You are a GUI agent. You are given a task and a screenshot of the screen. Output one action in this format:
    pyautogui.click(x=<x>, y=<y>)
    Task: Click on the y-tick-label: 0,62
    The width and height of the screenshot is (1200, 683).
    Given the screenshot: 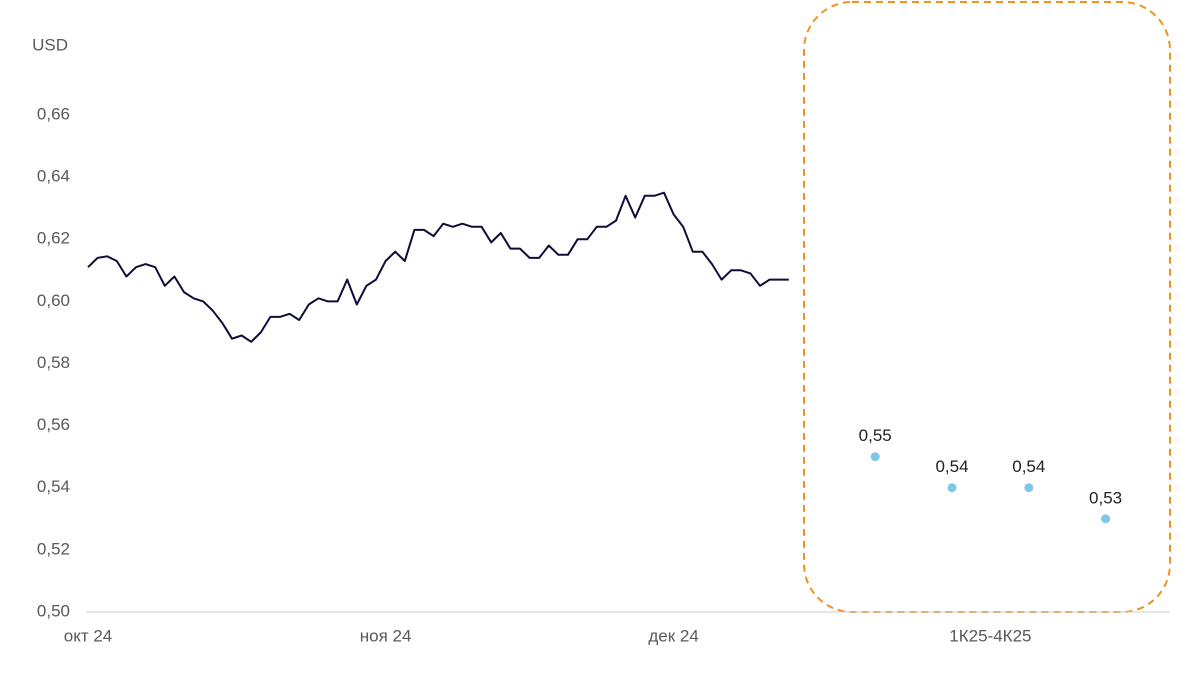 What is the action you would take?
    pyautogui.click(x=53, y=238)
    